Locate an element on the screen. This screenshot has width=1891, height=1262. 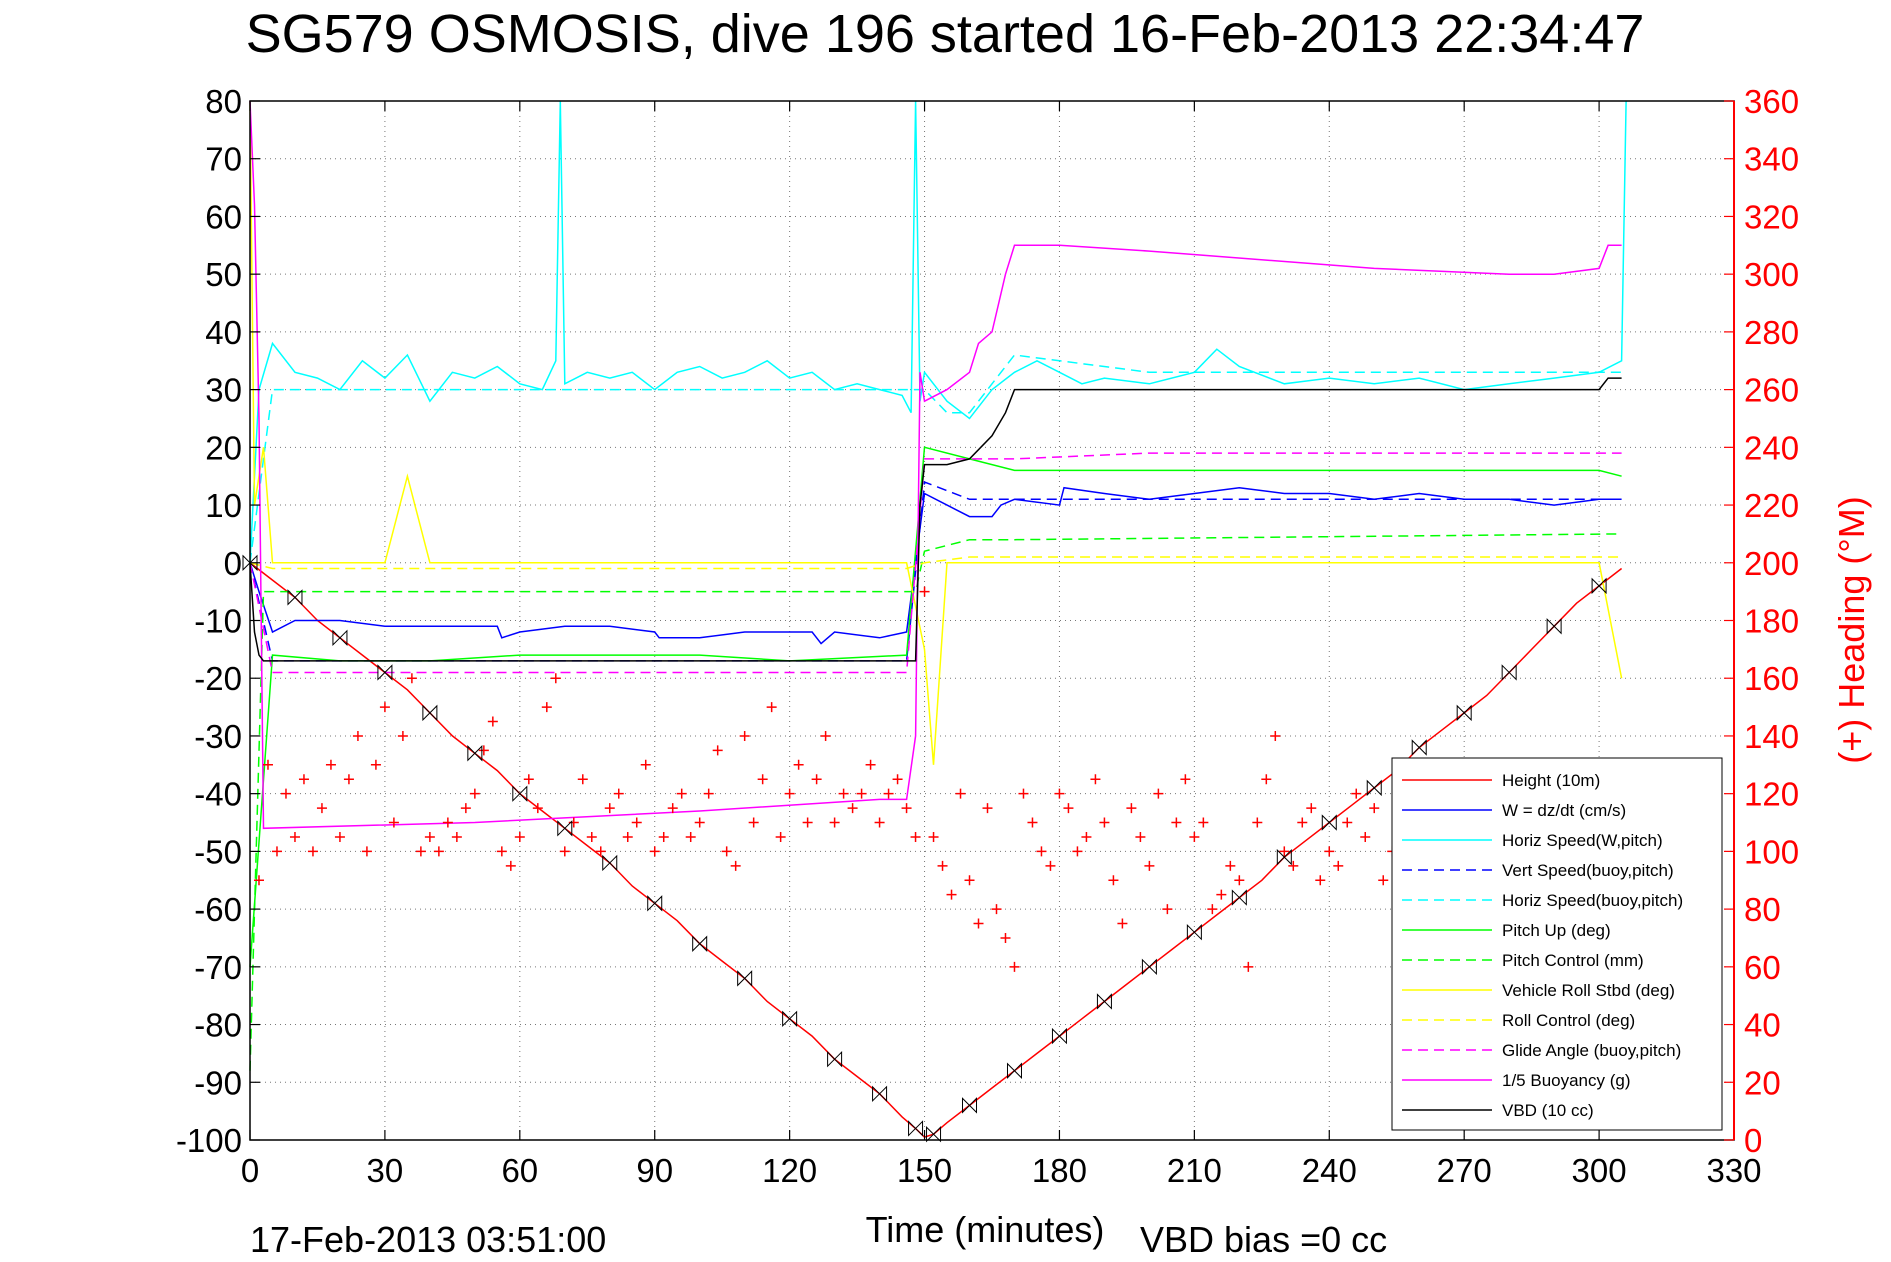
legend-label: Horiz Speed(W,pitch) is located at coordinates (1582, 840).